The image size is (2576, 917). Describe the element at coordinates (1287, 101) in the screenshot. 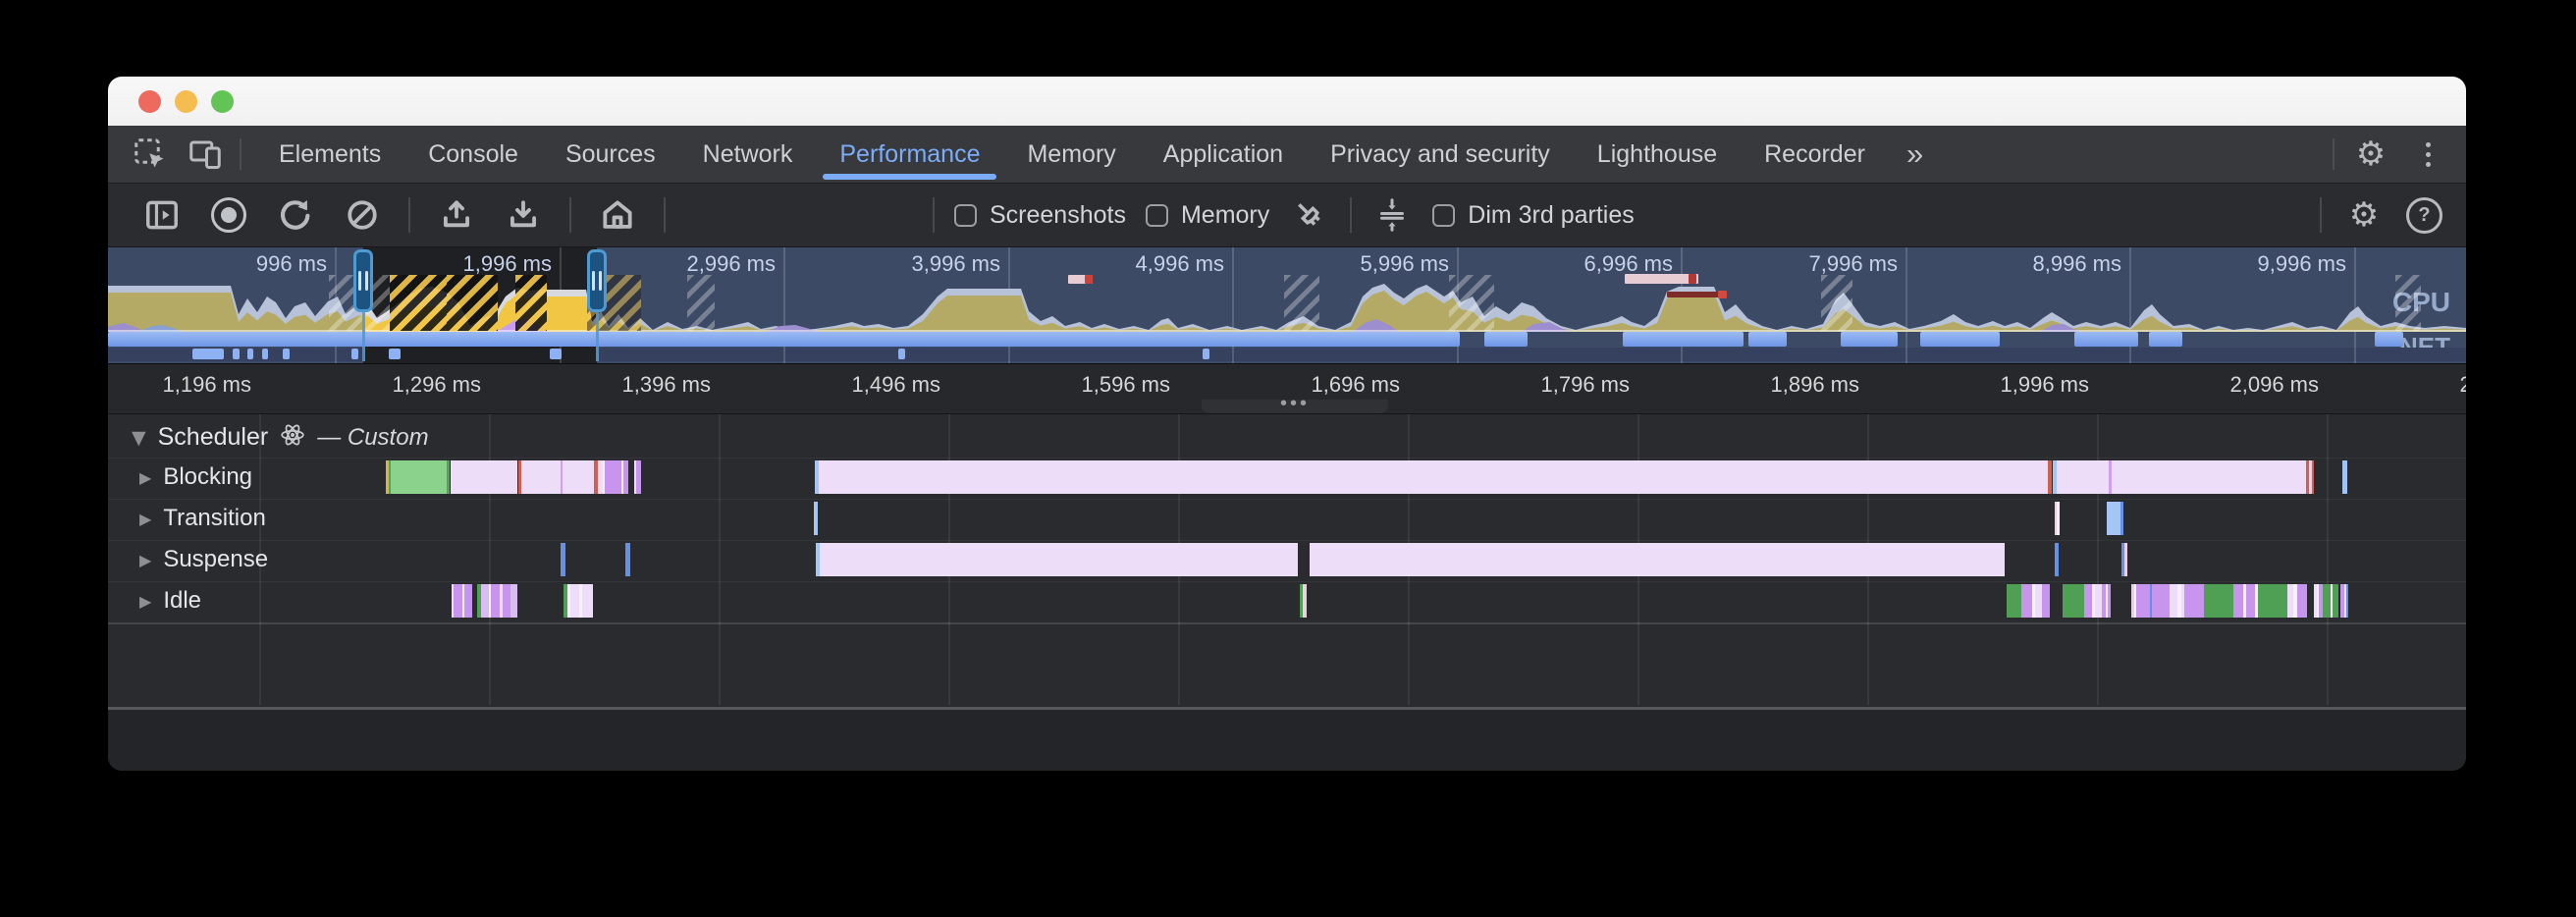

I see `titlebar` at that location.